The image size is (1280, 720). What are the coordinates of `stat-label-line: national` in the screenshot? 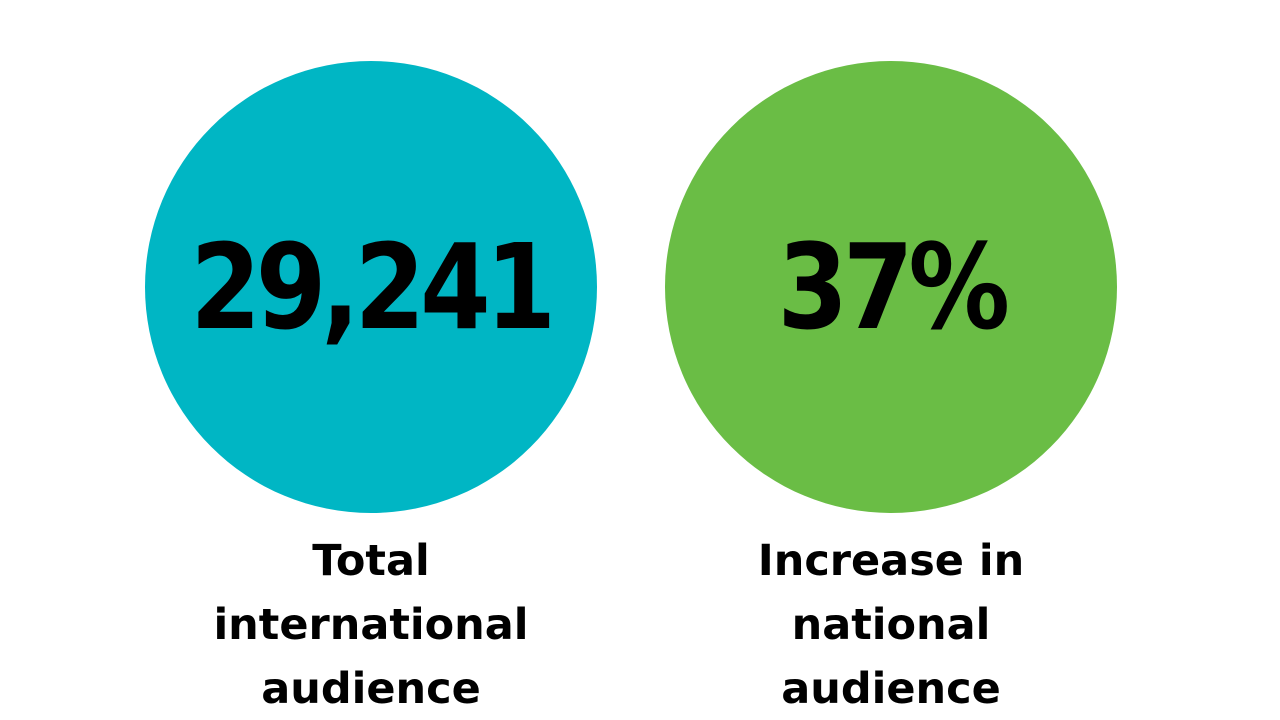 It's located at (891, 625).